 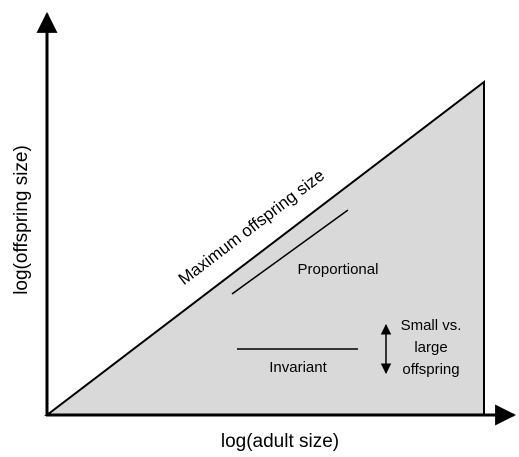 I want to click on range-label: Small vs., so click(x=431, y=325).